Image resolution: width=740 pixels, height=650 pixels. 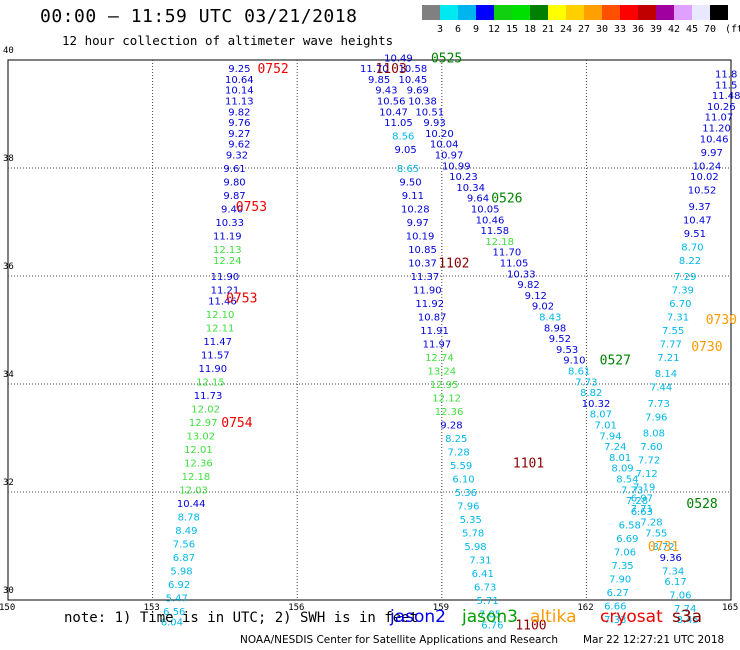 I want to click on color-scale-label: 24, so click(x=566, y=29).